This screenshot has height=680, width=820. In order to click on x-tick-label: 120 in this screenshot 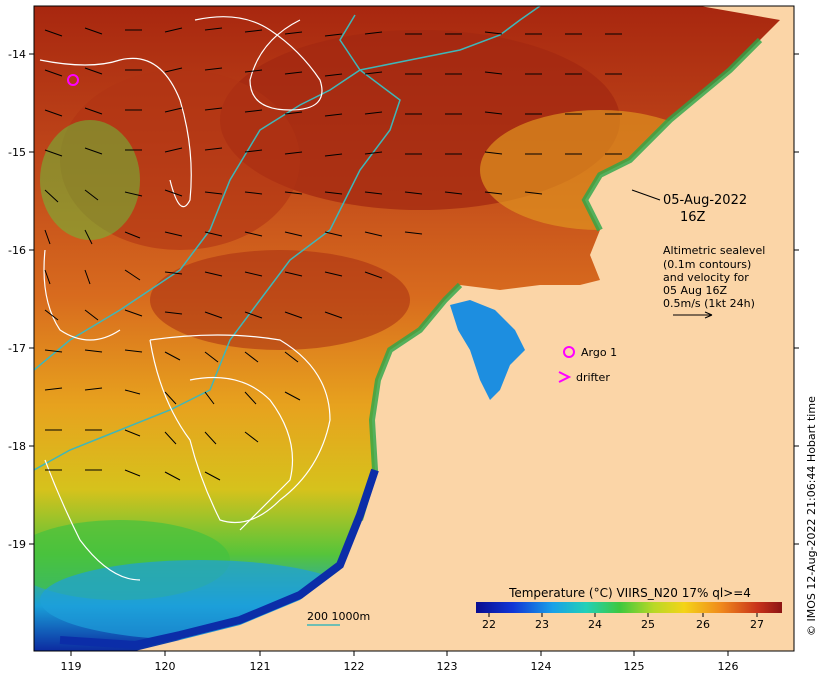, I will do `click(165, 666)`.